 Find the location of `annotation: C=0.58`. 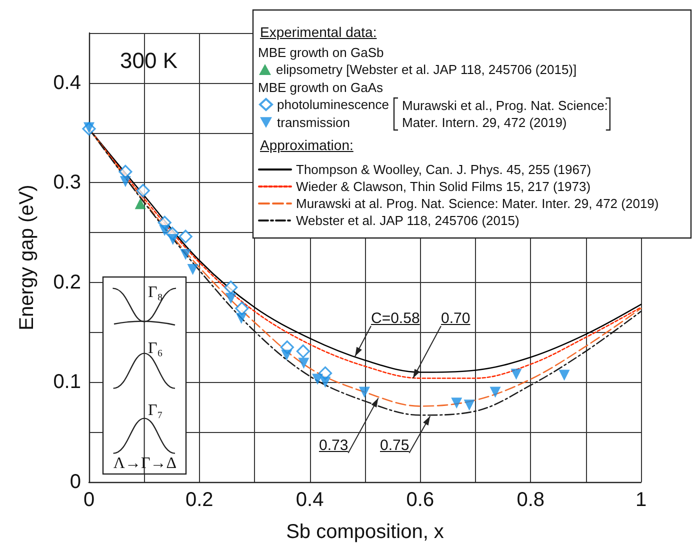

annotation: C=0.58 is located at coordinates (395, 318).